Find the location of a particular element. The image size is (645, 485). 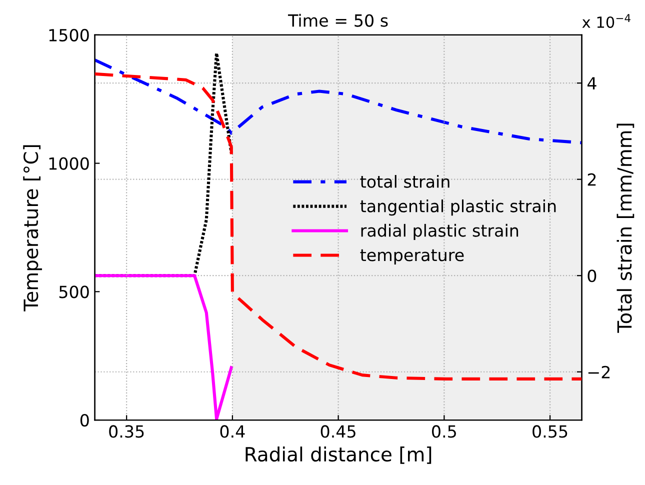

x-tick-label: 0.5 is located at coordinates (444, 431).